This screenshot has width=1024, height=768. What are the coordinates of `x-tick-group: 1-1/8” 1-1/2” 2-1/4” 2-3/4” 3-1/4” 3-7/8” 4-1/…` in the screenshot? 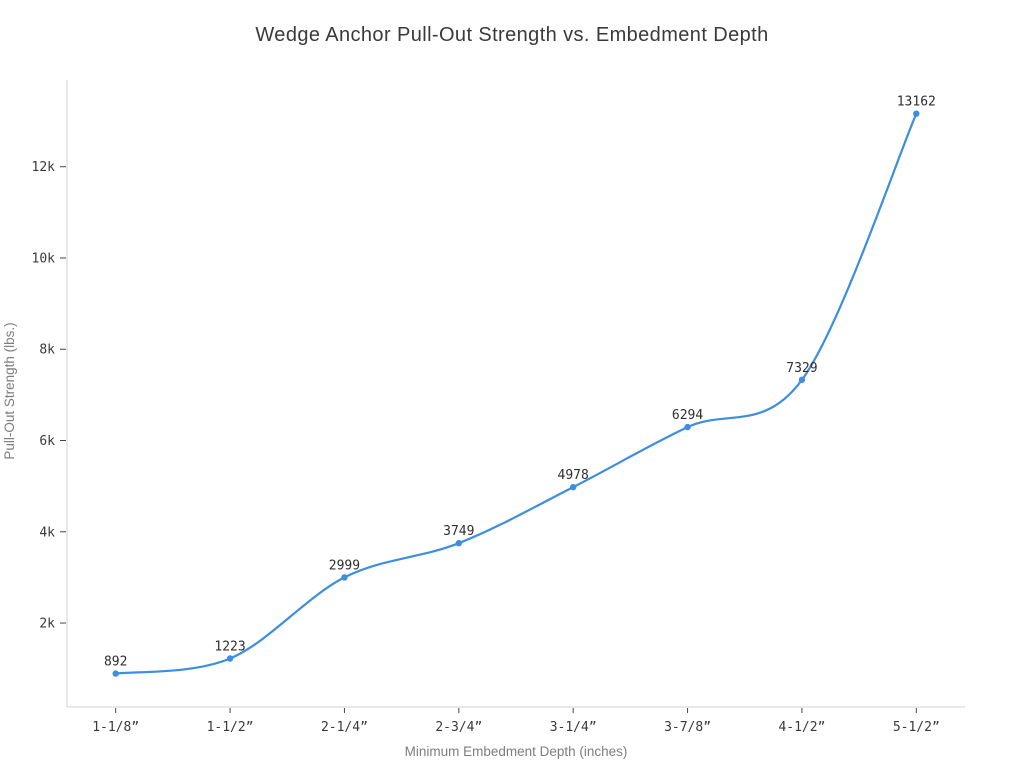 It's located at (516, 721).